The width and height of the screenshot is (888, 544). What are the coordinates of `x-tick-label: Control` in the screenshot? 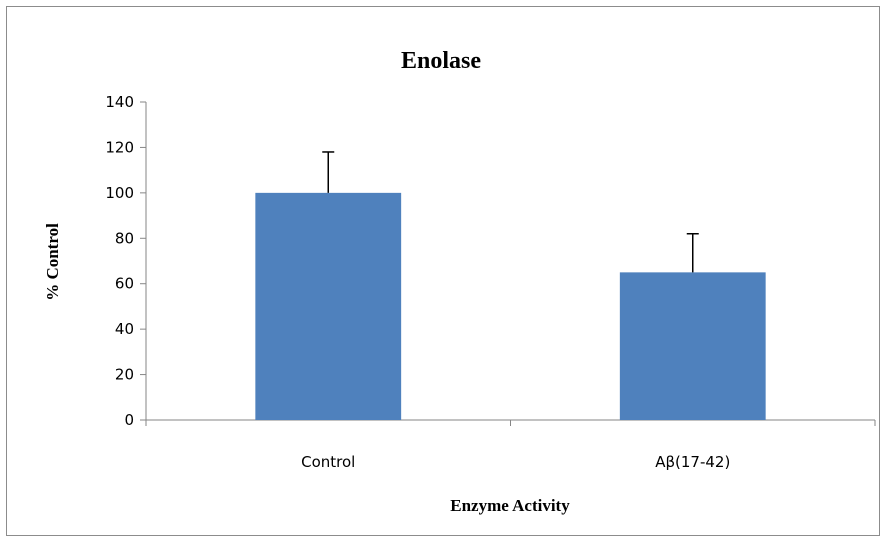 It's located at (328, 462).